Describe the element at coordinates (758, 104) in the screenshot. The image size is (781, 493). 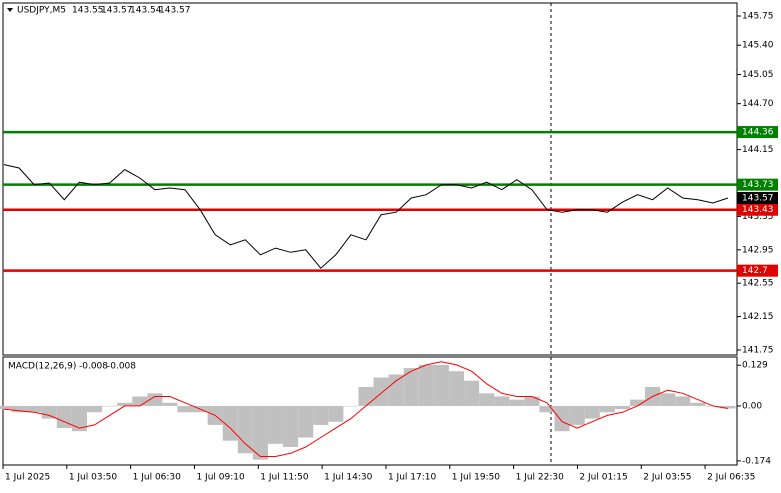
I see `y-tick-label: 144.70` at that location.